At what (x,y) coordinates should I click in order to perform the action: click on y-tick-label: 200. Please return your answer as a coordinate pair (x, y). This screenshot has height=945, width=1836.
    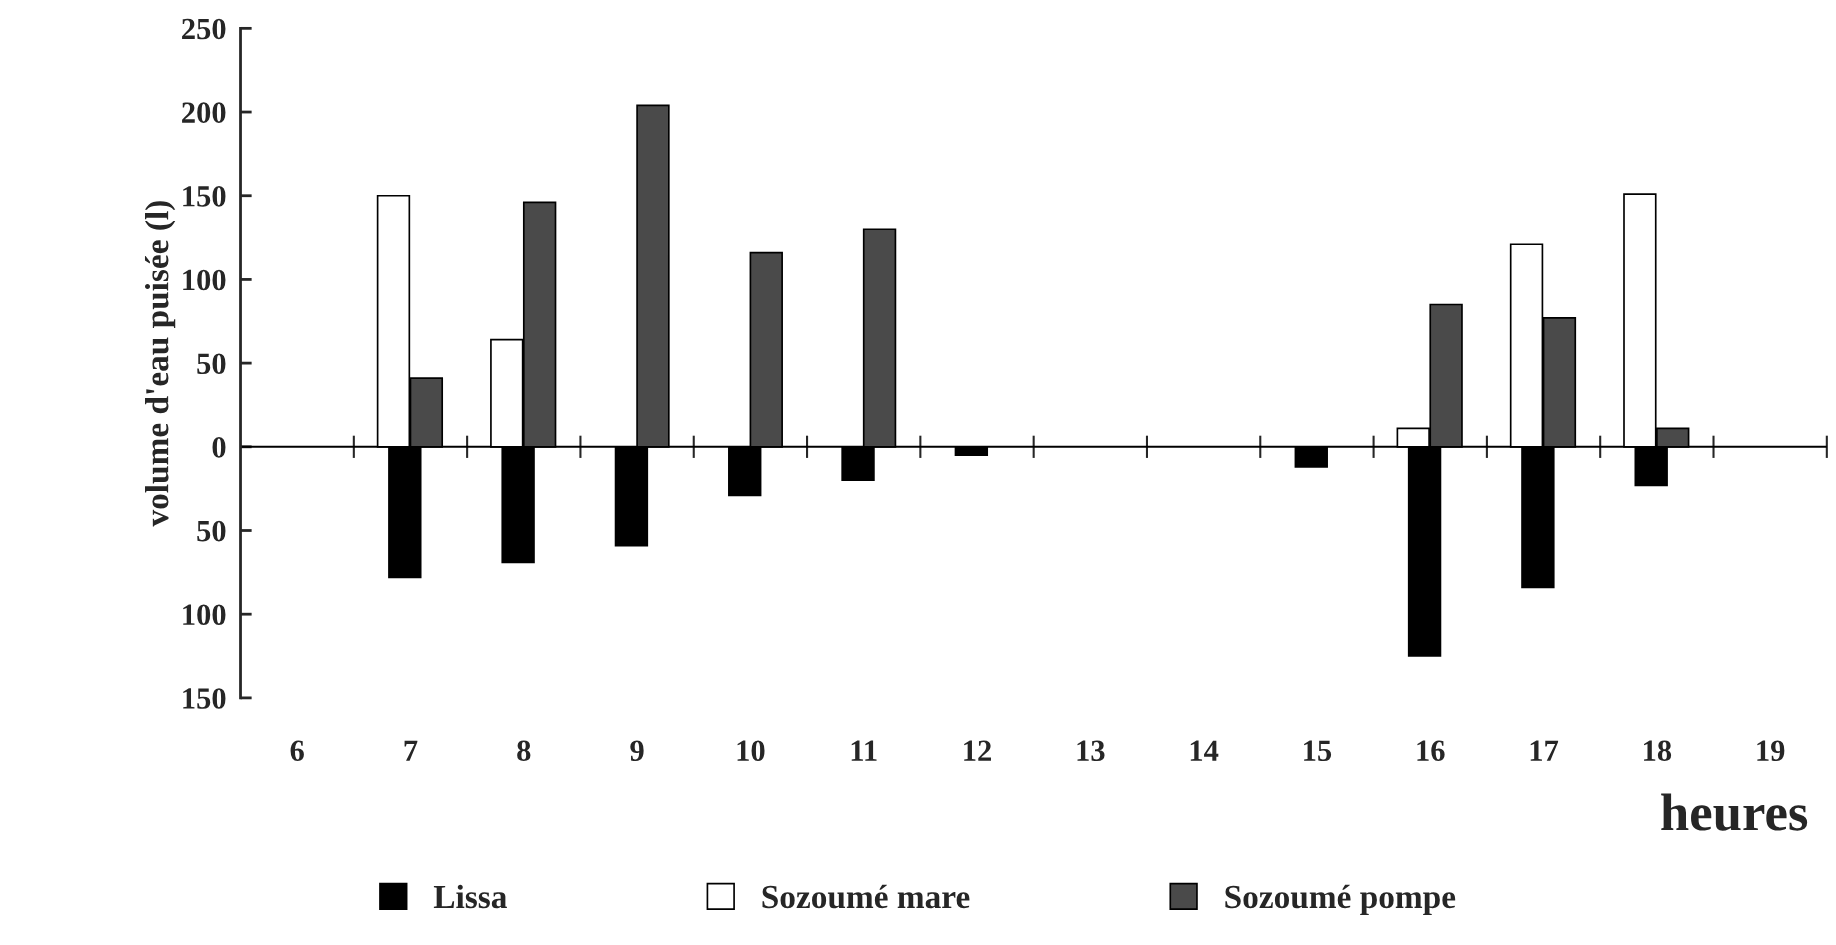
    Looking at the image, I should click on (204, 112).